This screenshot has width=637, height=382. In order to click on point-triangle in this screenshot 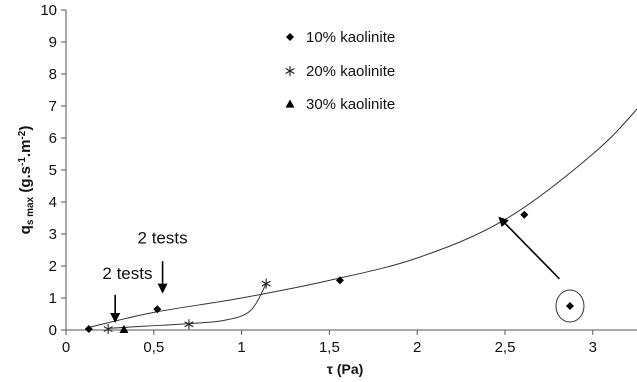, I will do `click(124, 328)`.